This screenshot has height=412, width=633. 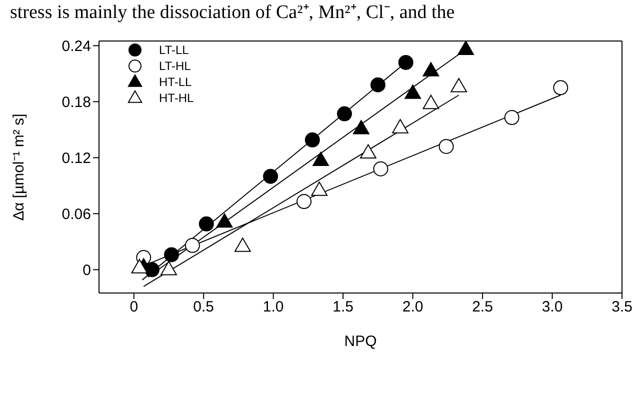 What do you see at coordinates (232, 13) in the screenshot?
I see `text: stress is mainly the dissociation of Ca²⁺, Mn²⁺, Cl⁻, and the` at bounding box center [232, 13].